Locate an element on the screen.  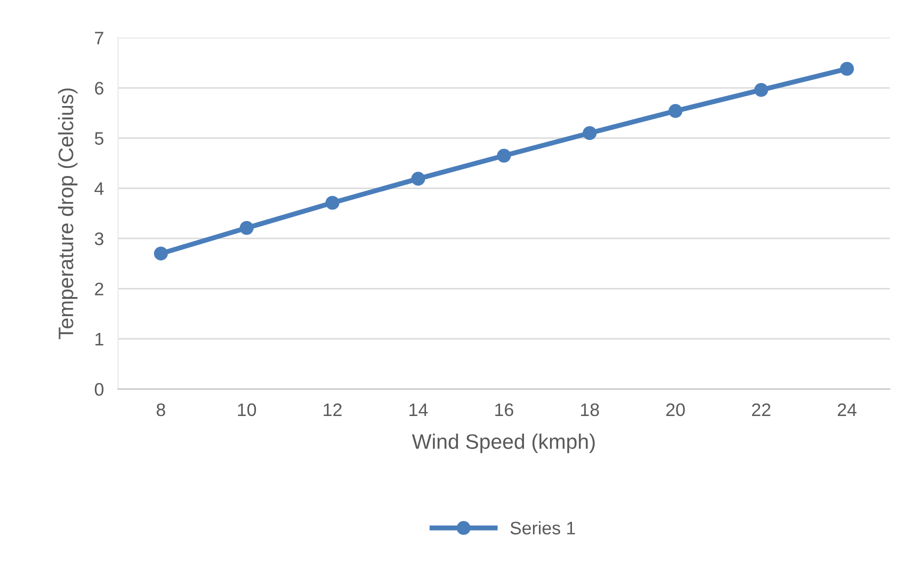
y-tick-label: 6 is located at coordinates (99, 88).